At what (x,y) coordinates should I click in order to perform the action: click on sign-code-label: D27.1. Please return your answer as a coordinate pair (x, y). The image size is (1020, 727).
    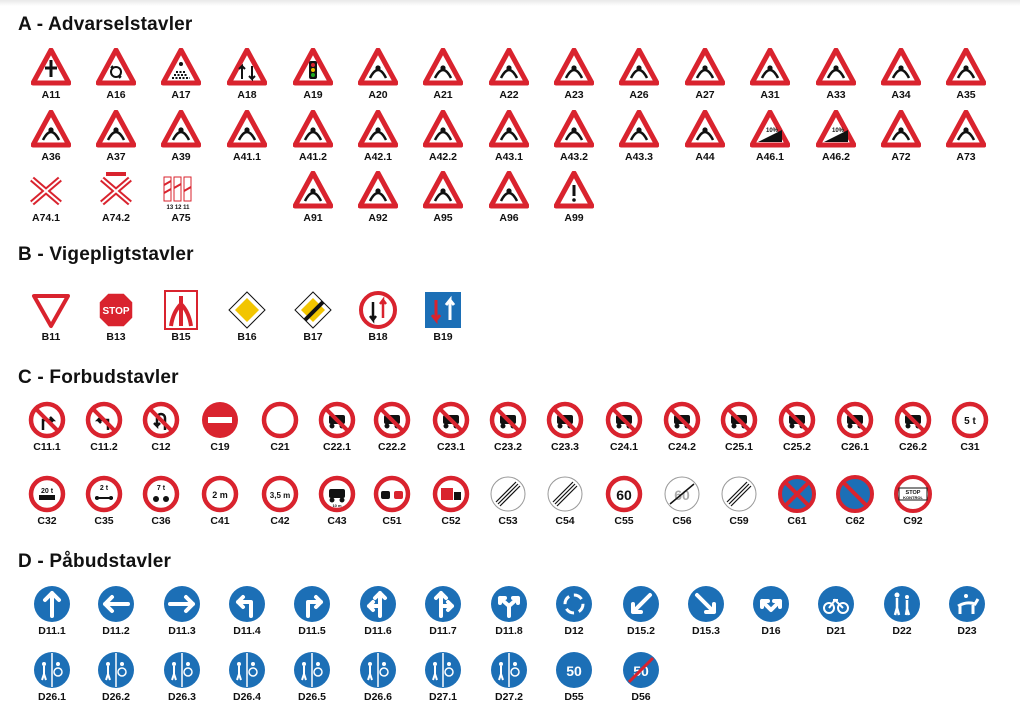
    Looking at the image, I should click on (443, 697).